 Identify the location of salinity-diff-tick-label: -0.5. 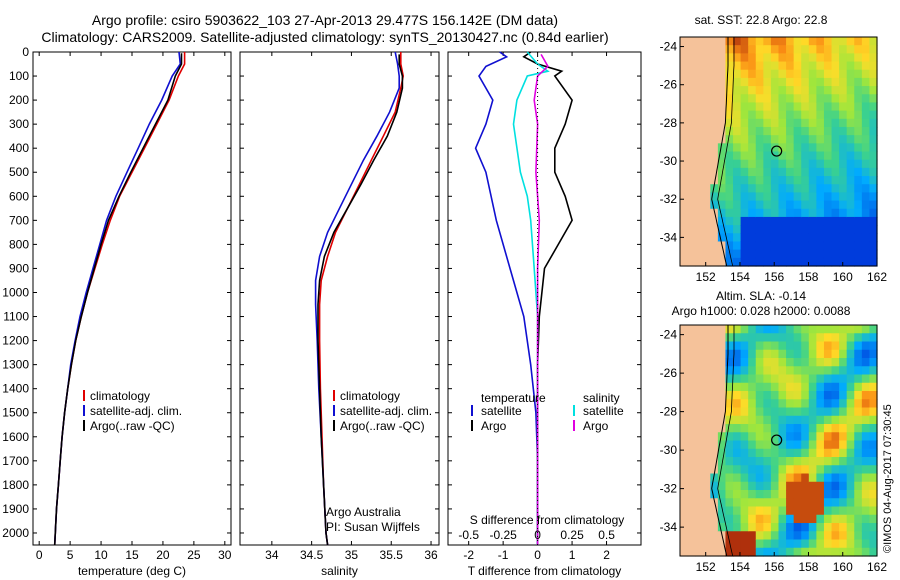
(468, 535).